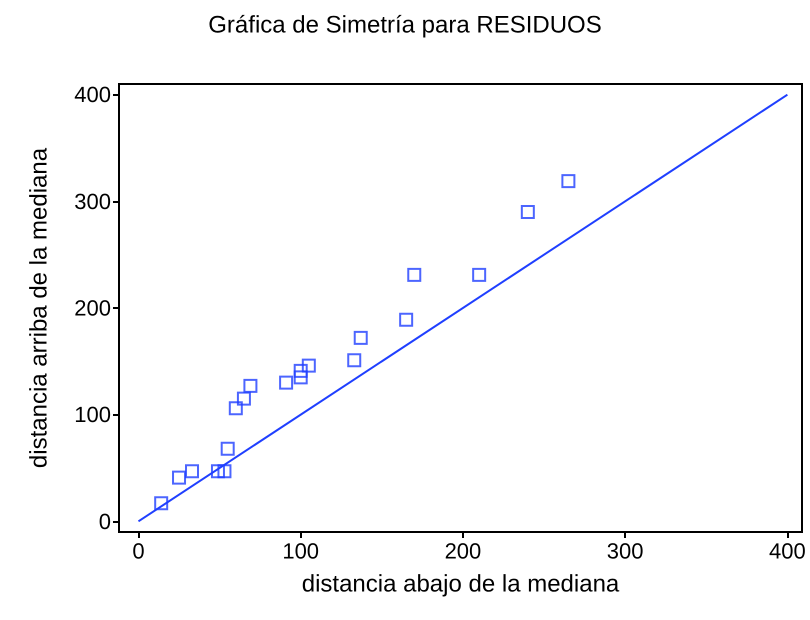  I want to click on y-axis-title: distancia arriba de la mediana, so click(39, 307).